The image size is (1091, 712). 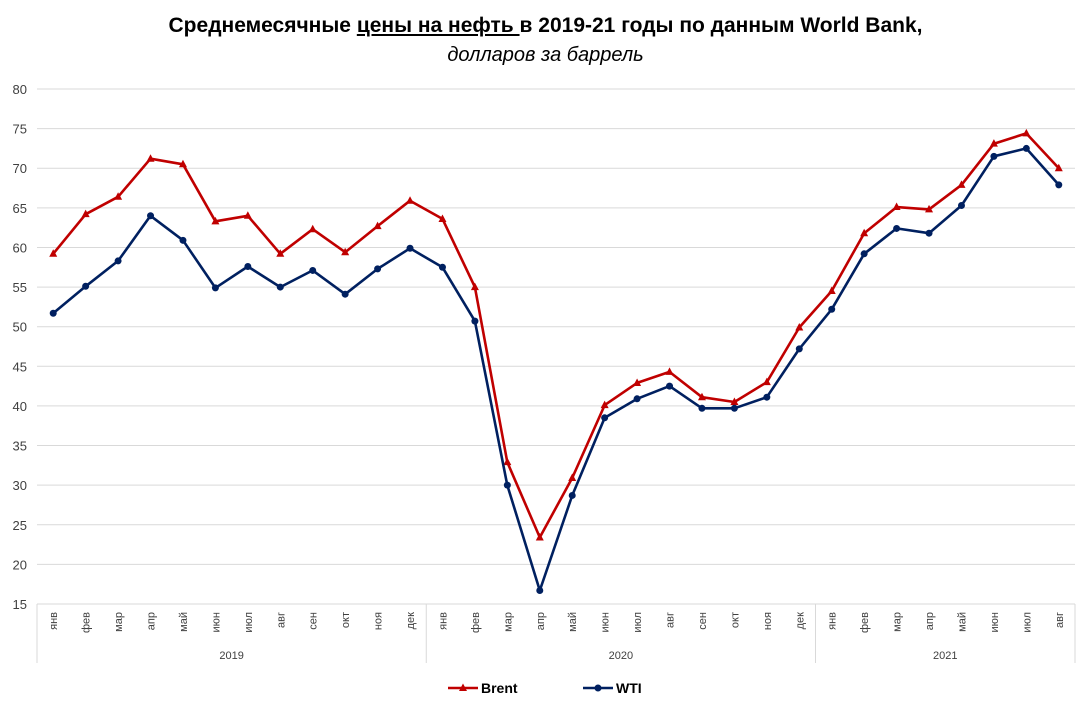 I want to click on legend-label: Brent, so click(x=499, y=688).